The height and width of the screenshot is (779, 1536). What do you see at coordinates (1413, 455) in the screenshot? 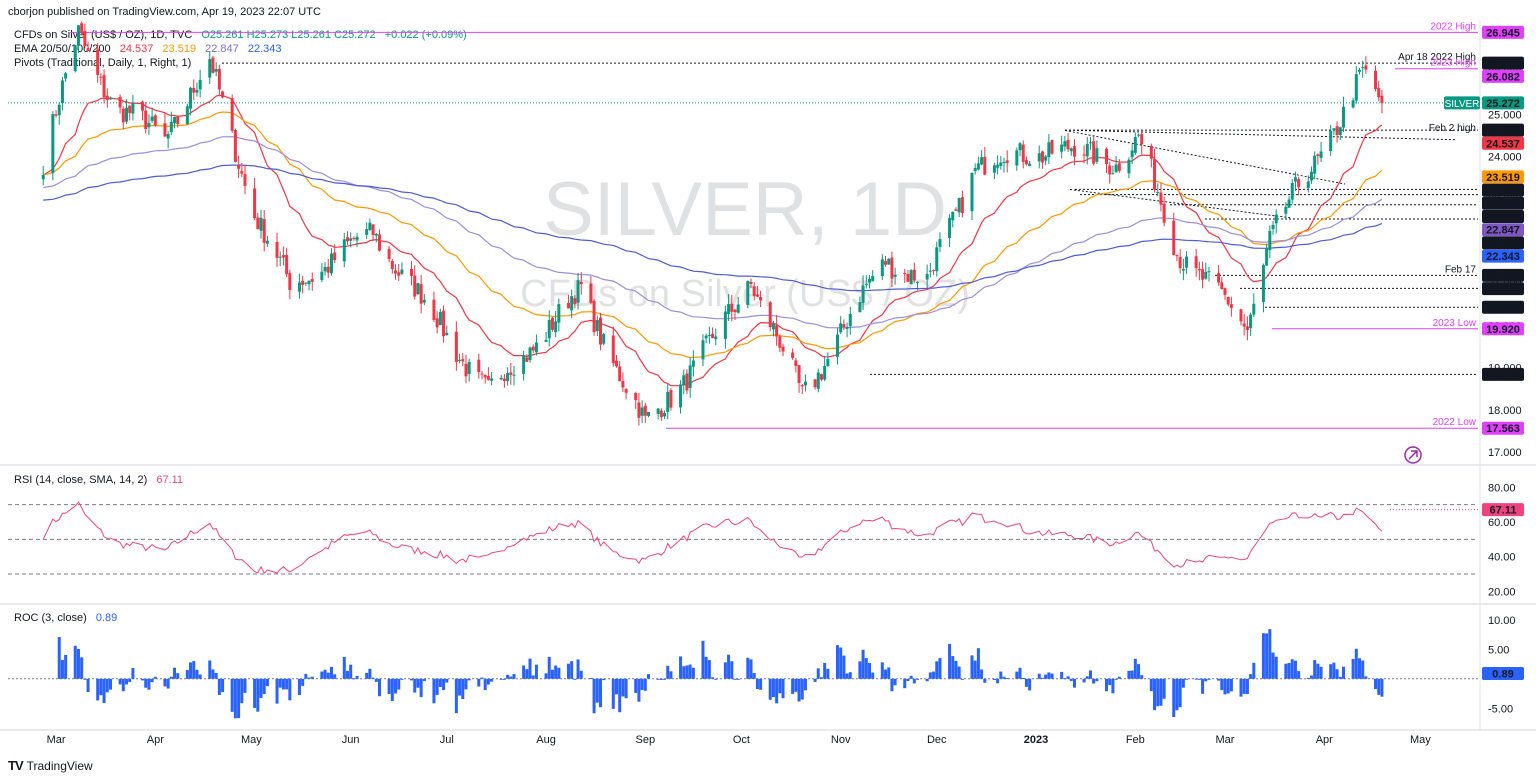
I see `replay-icon` at bounding box center [1413, 455].